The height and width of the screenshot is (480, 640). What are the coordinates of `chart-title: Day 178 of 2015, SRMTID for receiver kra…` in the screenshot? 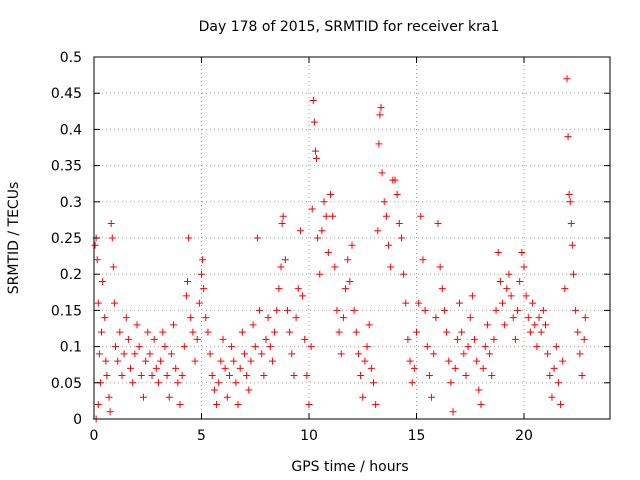 It's located at (349, 27).